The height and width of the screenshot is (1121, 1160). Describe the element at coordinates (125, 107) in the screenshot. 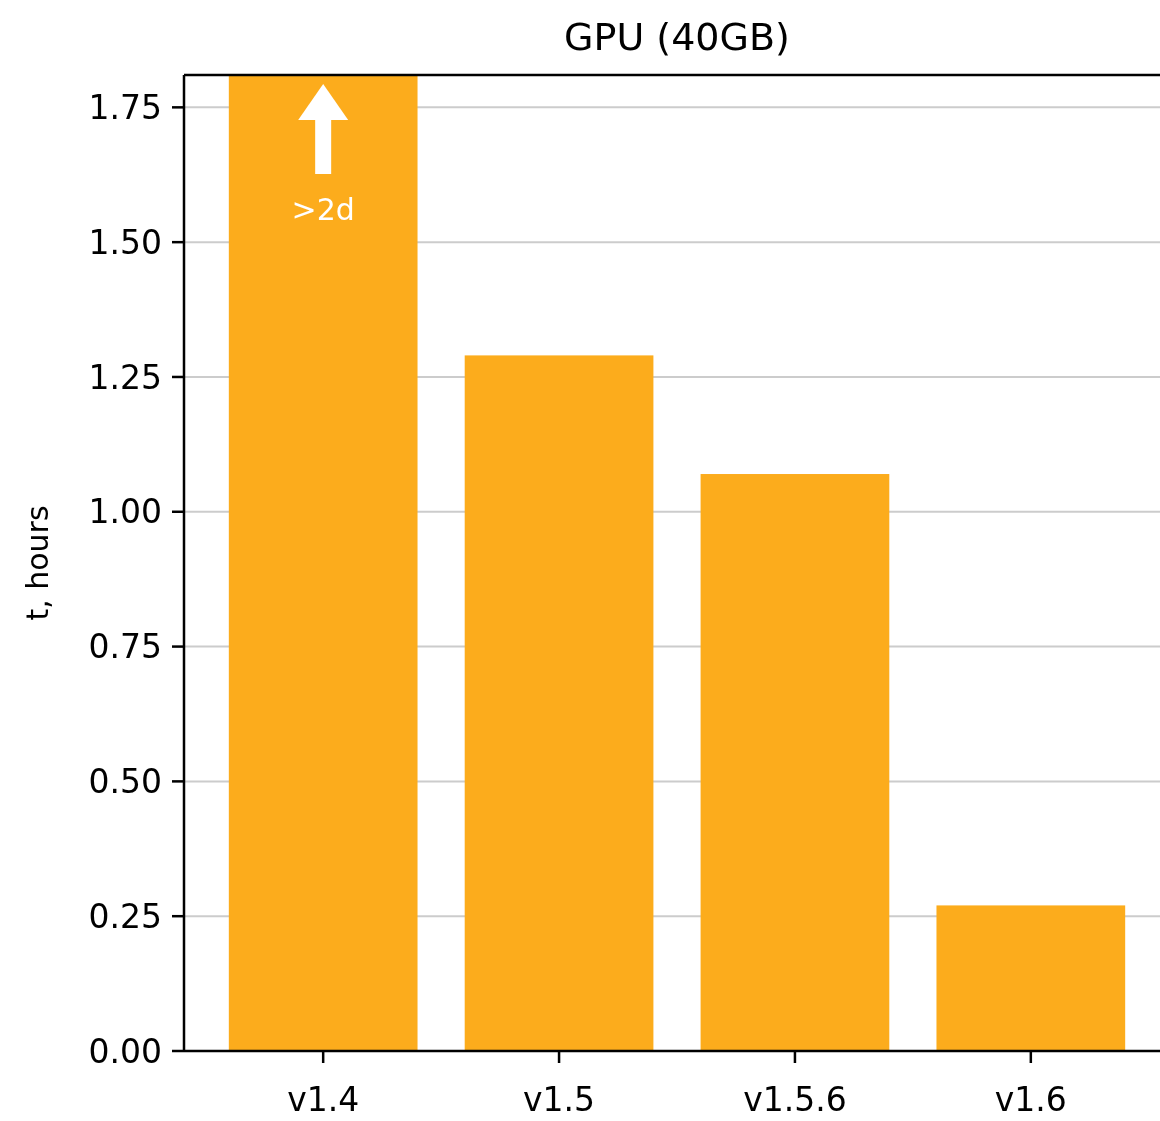

I see `y-tick-label: 1.75` at that location.